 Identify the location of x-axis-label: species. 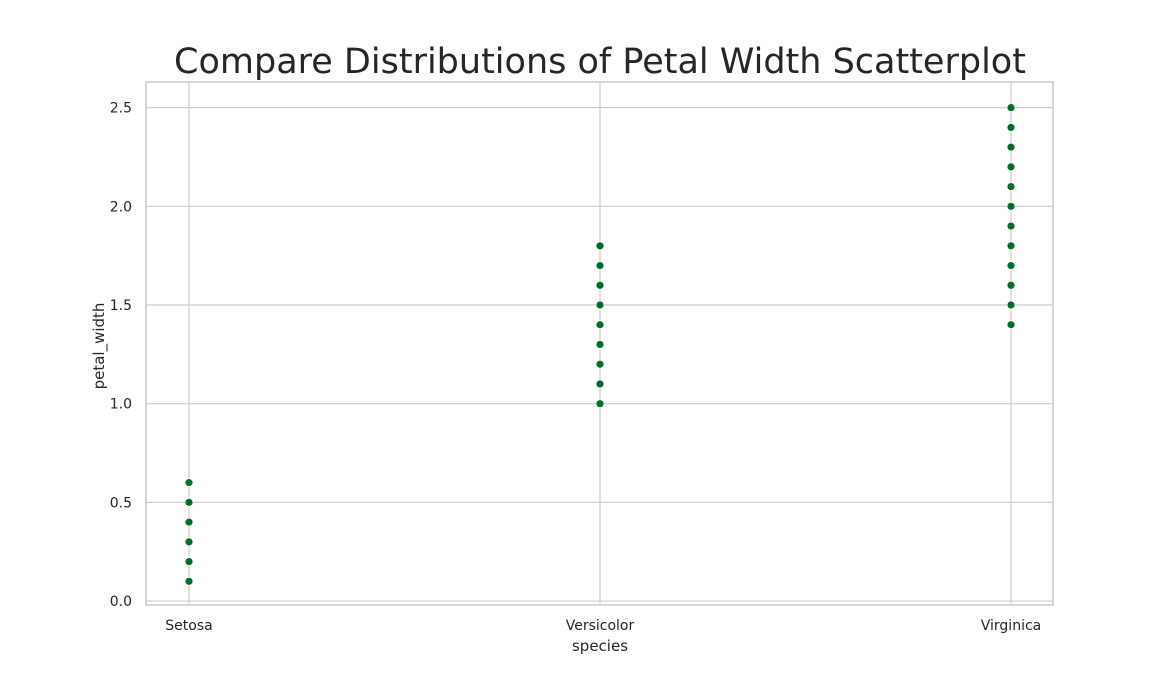
(600, 646).